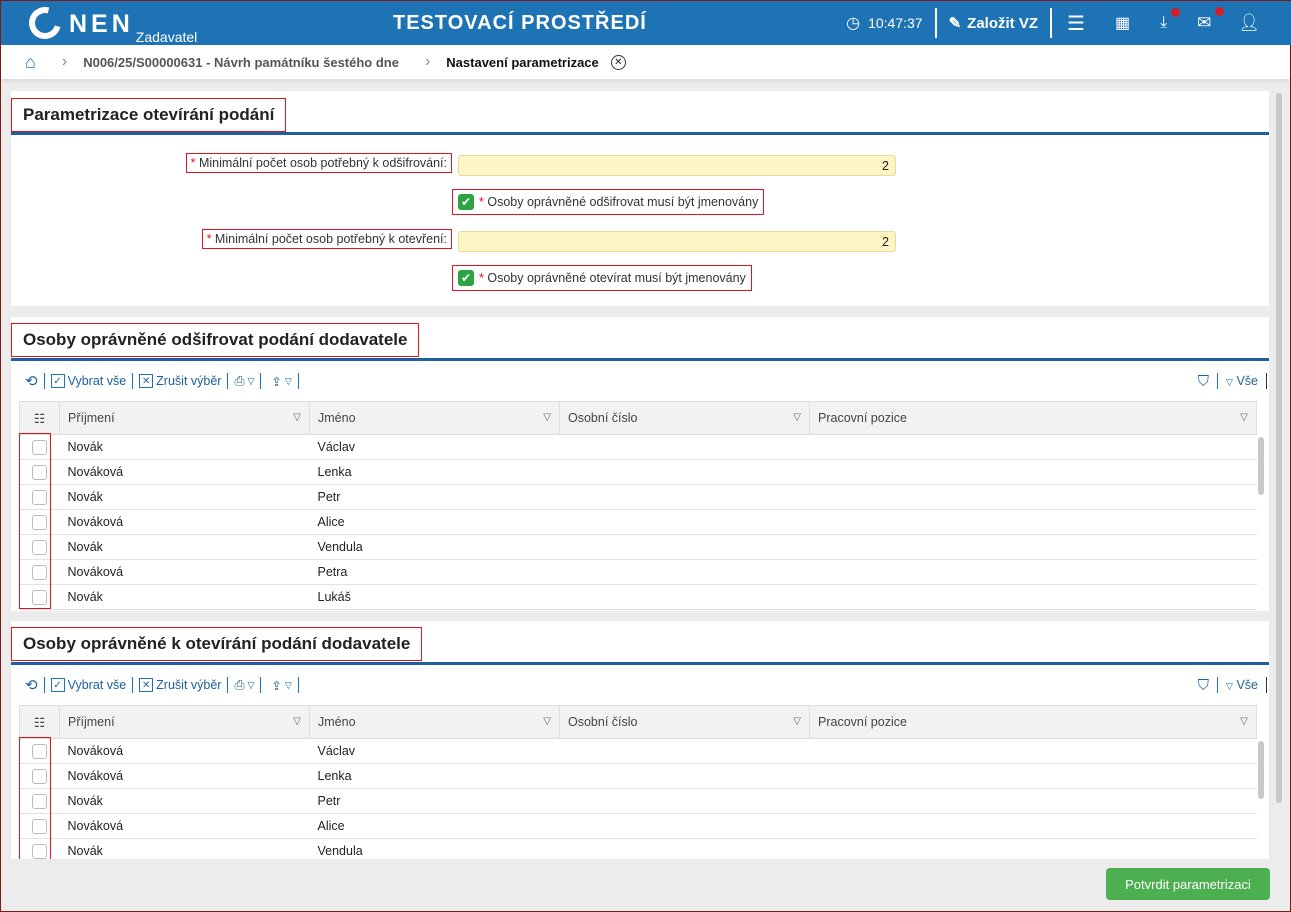 The image size is (1291, 912). Describe the element at coordinates (30, 61) in the screenshot. I see `home-icon: ⌂` at that location.